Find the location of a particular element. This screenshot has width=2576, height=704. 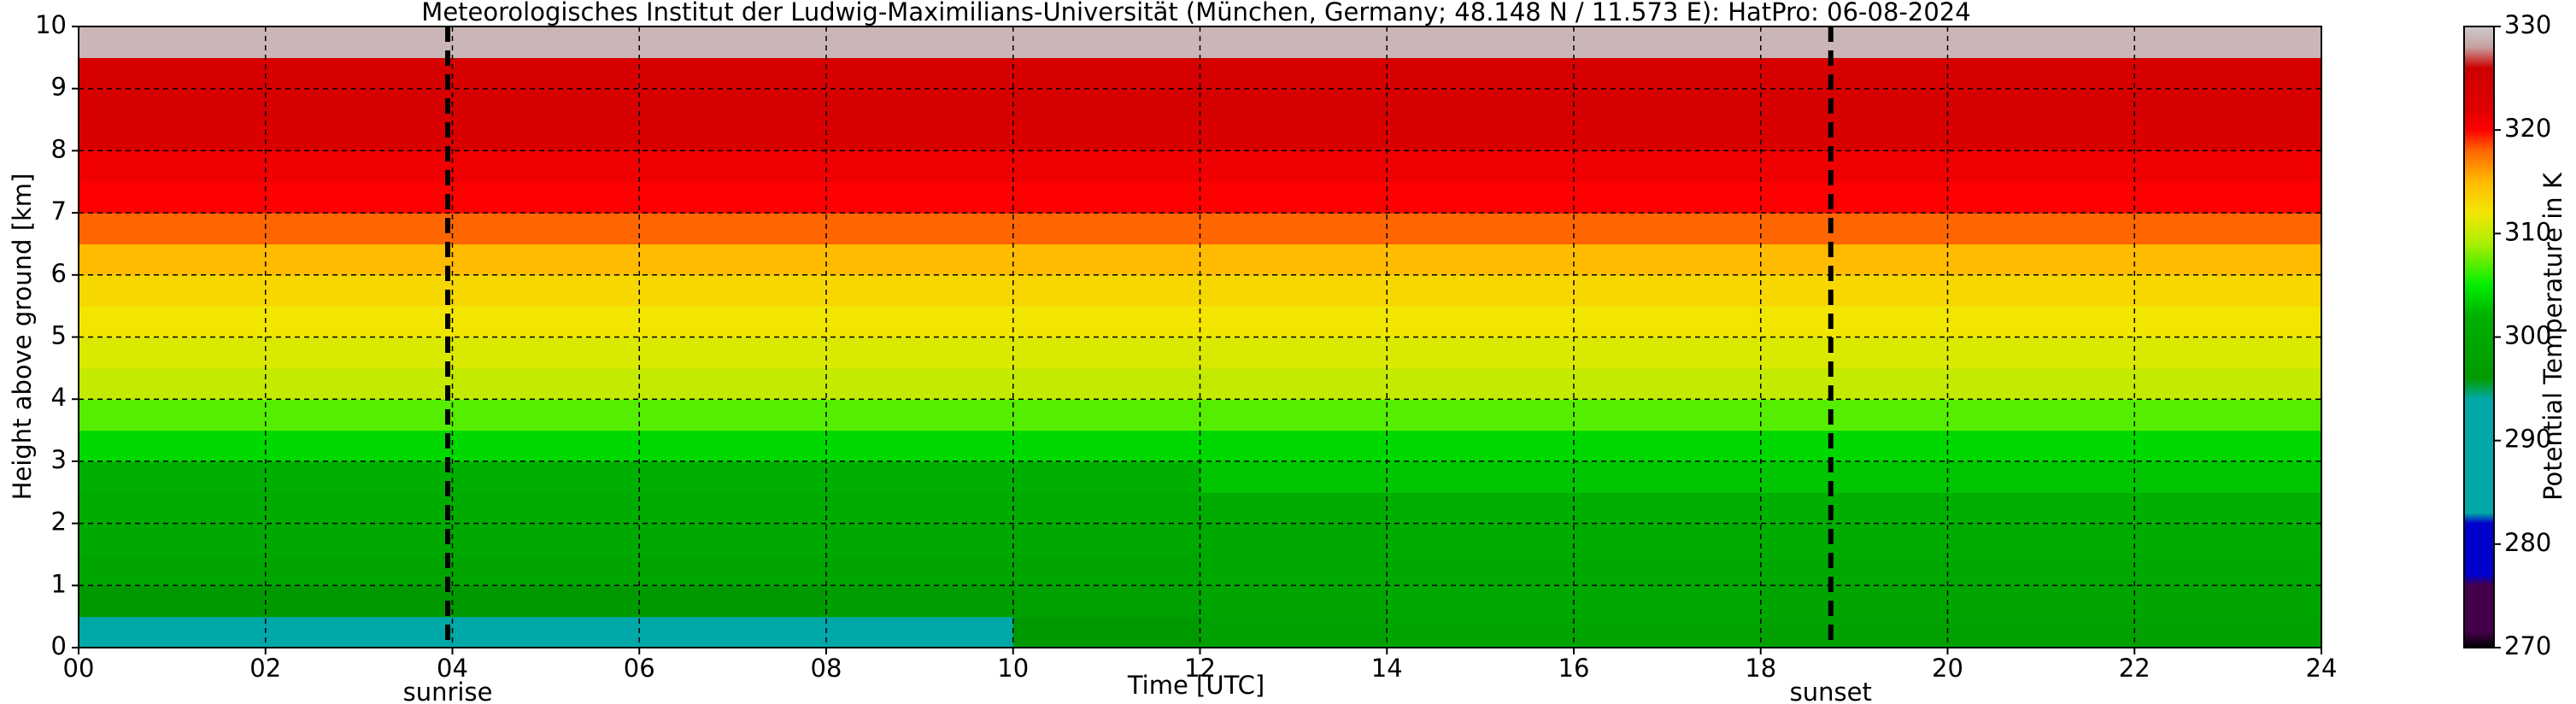

y-tick-label: 0 is located at coordinates (59, 645).